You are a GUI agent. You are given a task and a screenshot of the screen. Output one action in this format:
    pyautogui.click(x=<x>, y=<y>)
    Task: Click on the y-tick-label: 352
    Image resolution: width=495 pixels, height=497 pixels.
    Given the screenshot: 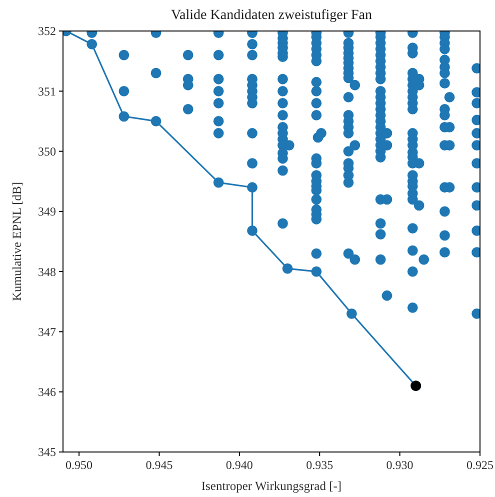 What is the action you would take?
    pyautogui.click(x=47, y=31)
    